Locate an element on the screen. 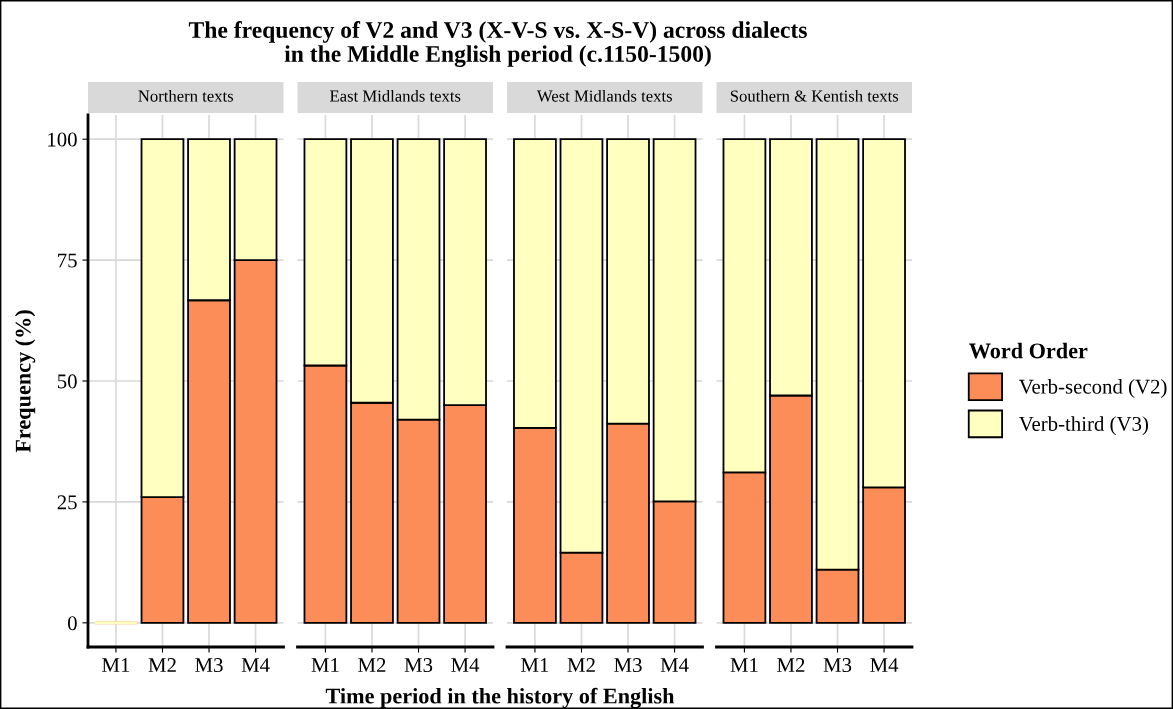  chart-title: West Midlands texts is located at coordinates (604, 95).